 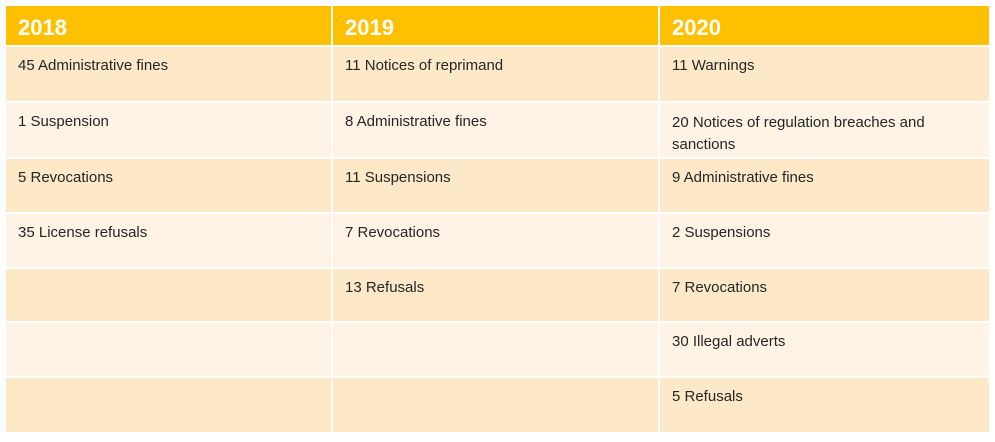 I want to click on table-cell: 11 Warnings, so click(x=824, y=75).